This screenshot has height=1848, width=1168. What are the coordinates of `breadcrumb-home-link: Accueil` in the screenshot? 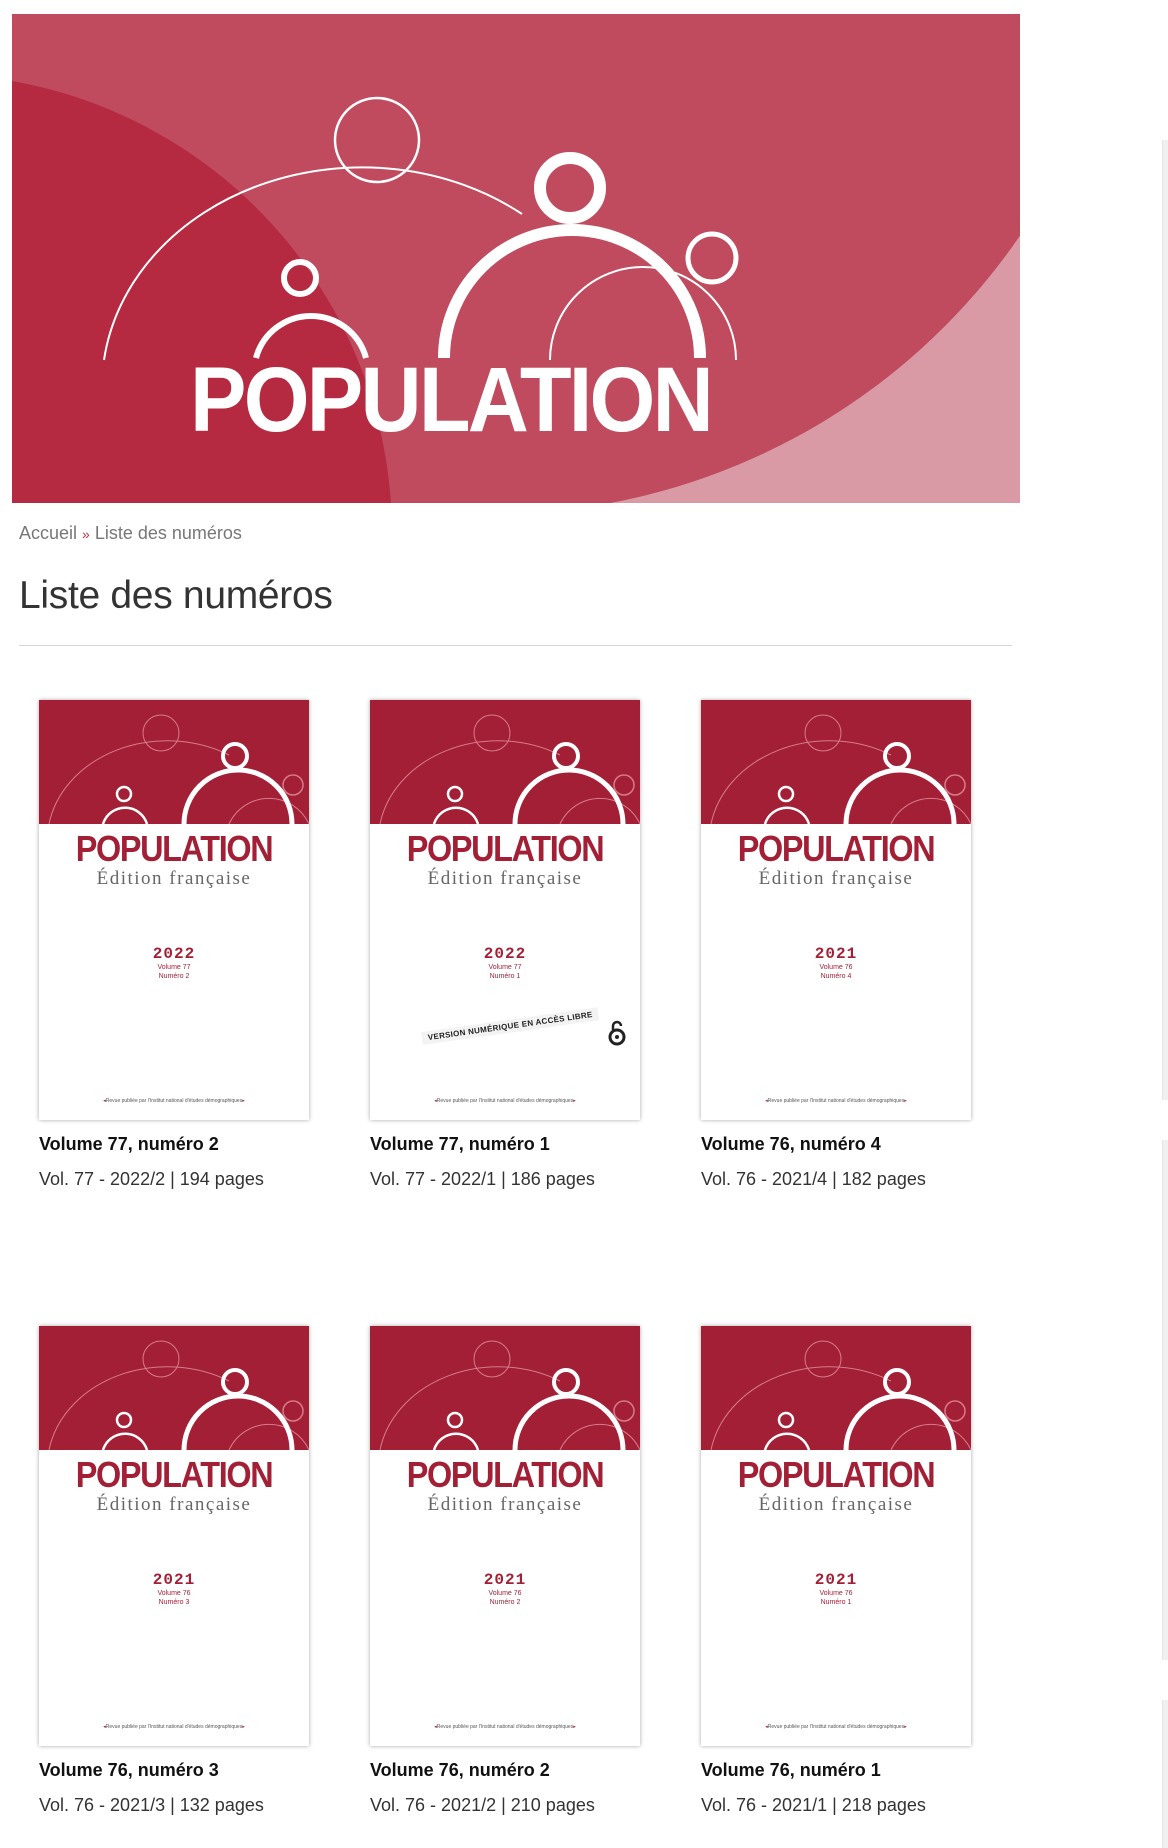 It's located at (48, 533).